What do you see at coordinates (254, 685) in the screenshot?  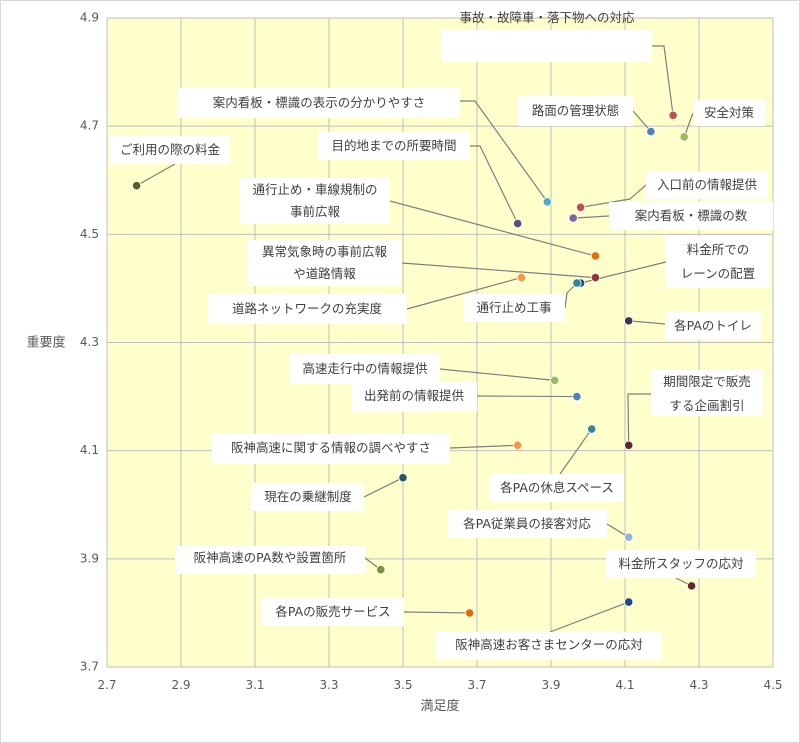 I see `x-tick-label: 3.1` at bounding box center [254, 685].